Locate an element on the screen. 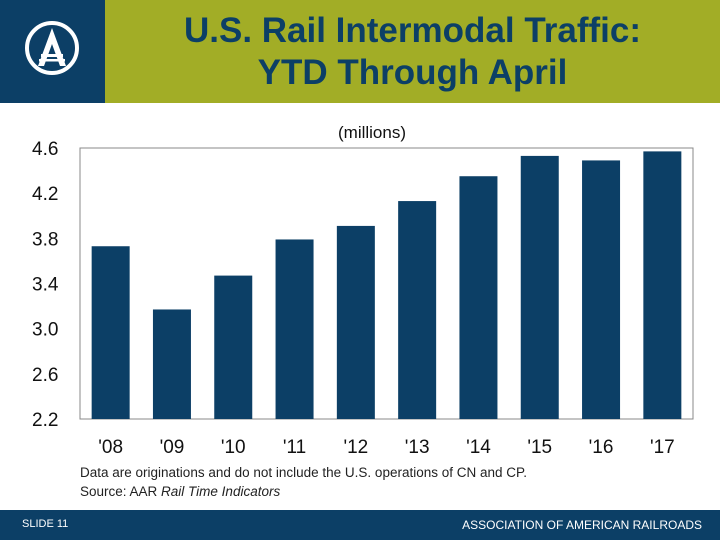  x-tick-label: '10 is located at coordinates (233, 447).